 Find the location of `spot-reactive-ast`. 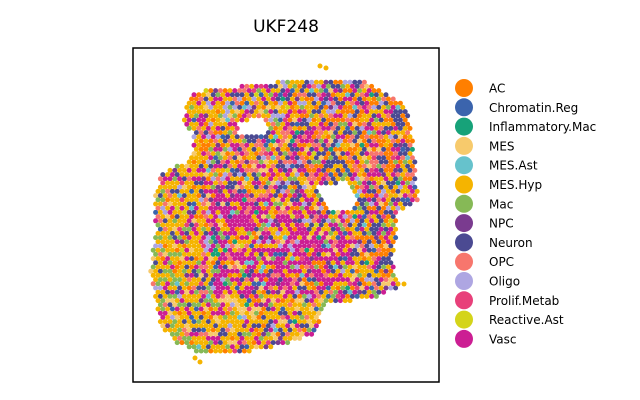

spot-reactive-ast is located at coordinates (316, 225).